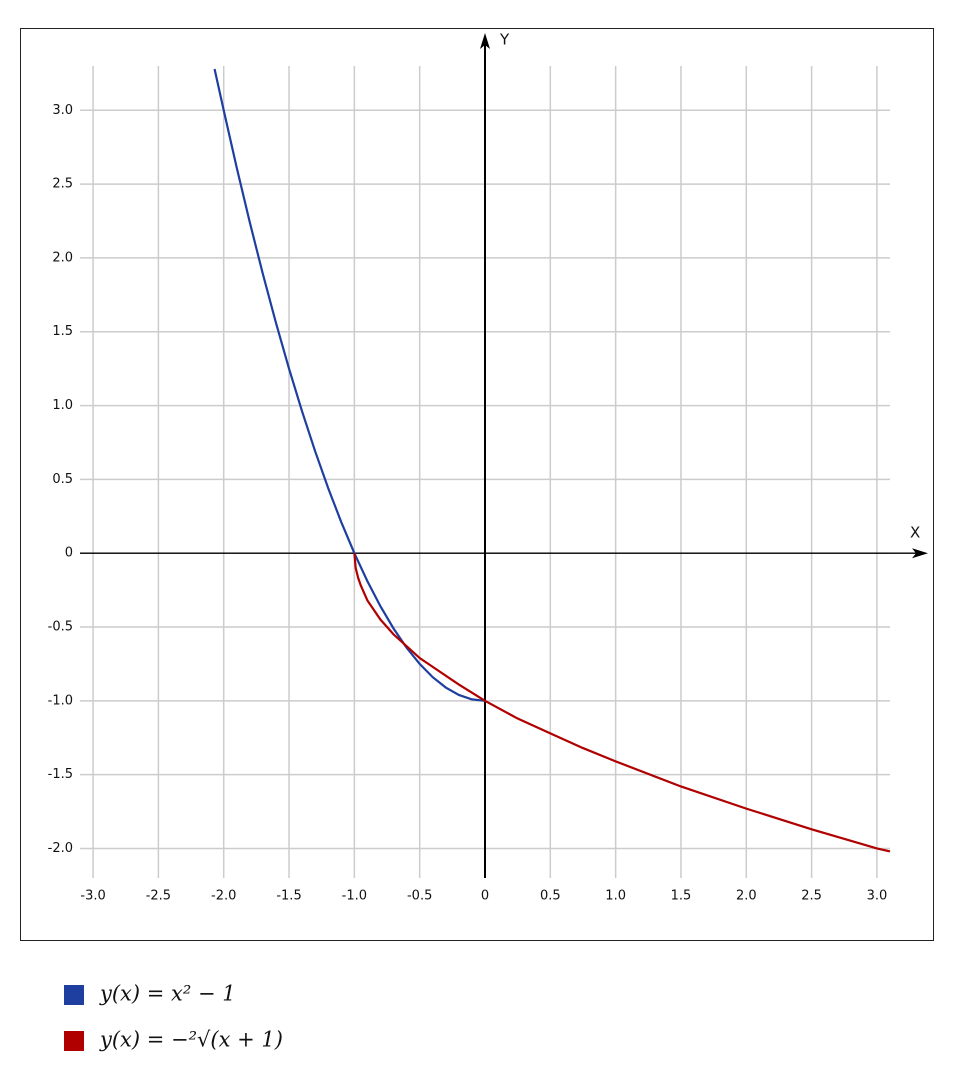 This screenshot has height=1084, width=954. What do you see at coordinates (354, 896) in the screenshot?
I see `x-tick-label: -1.0` at bounding box center [354, 896].